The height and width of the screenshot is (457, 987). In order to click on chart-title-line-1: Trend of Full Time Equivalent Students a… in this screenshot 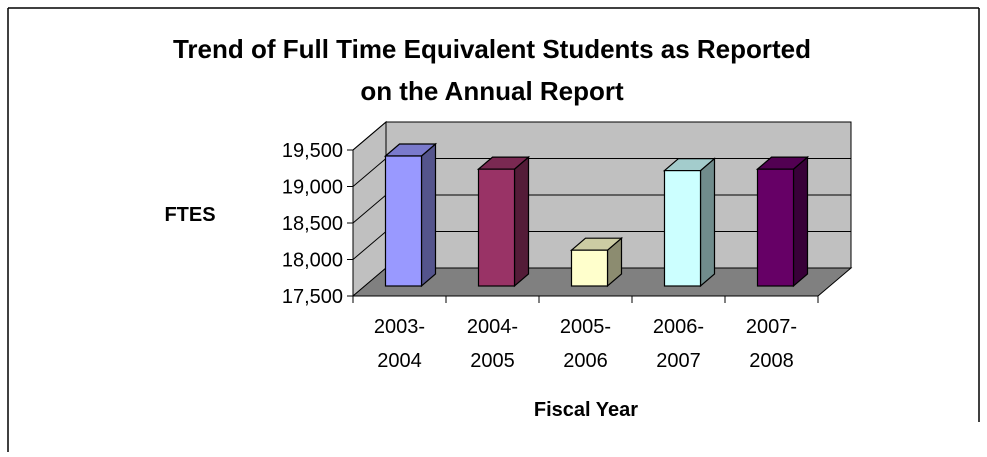, I will do `click(492, 49)`.